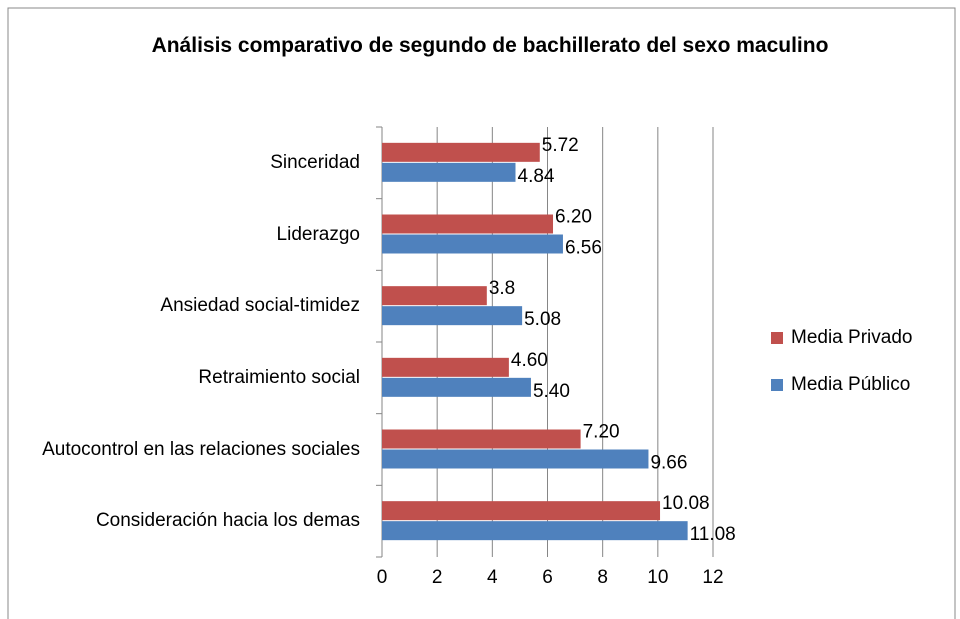 The image size is (960, 619). Describe the element at coordinates (529, 360) in the screenshot. I see `data-label: 4.60` at that location.